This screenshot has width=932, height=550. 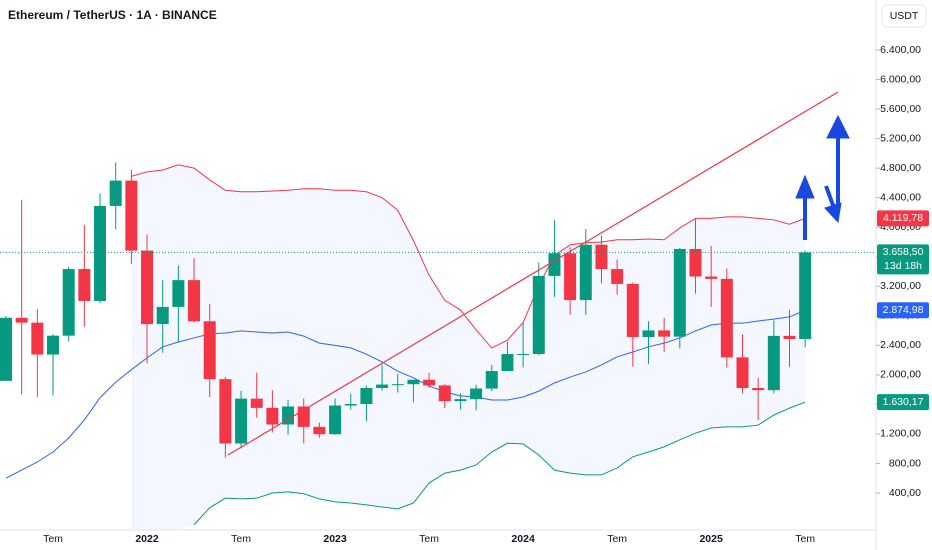 I want to click on chart-title: Ethereum / TetherUS · 1A · BINANCE, so click(x=112, y=15).